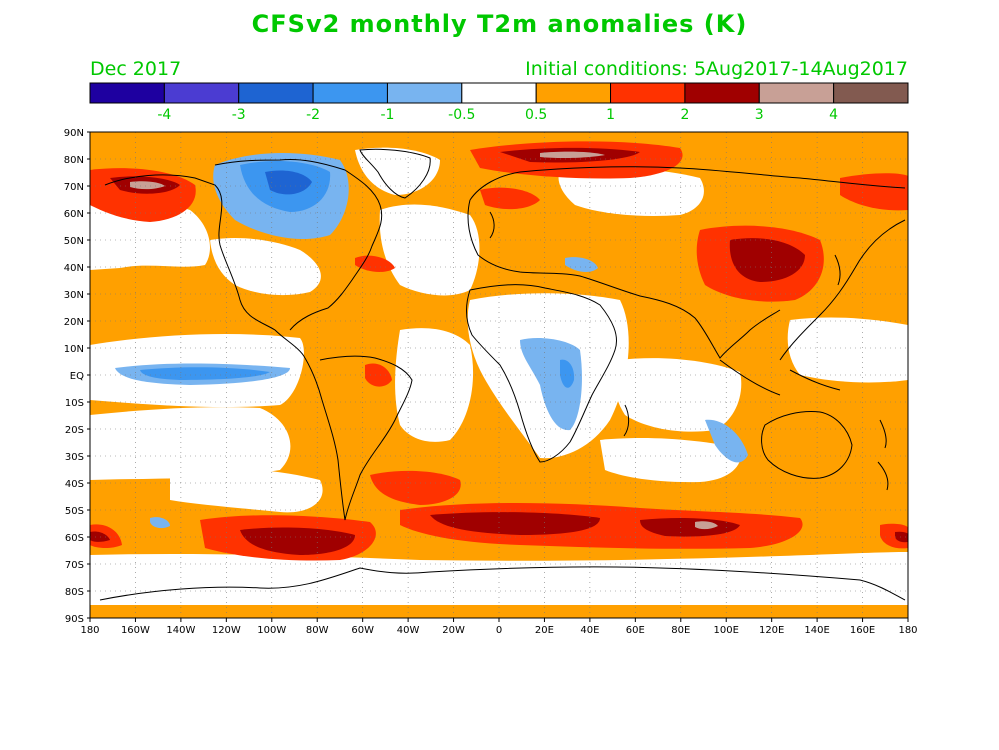 The height and width of the screenshot is (750, 999). Describe the element at coordinates (874, 192) in the screenshot. I see `east-siberia-warm` at that location.